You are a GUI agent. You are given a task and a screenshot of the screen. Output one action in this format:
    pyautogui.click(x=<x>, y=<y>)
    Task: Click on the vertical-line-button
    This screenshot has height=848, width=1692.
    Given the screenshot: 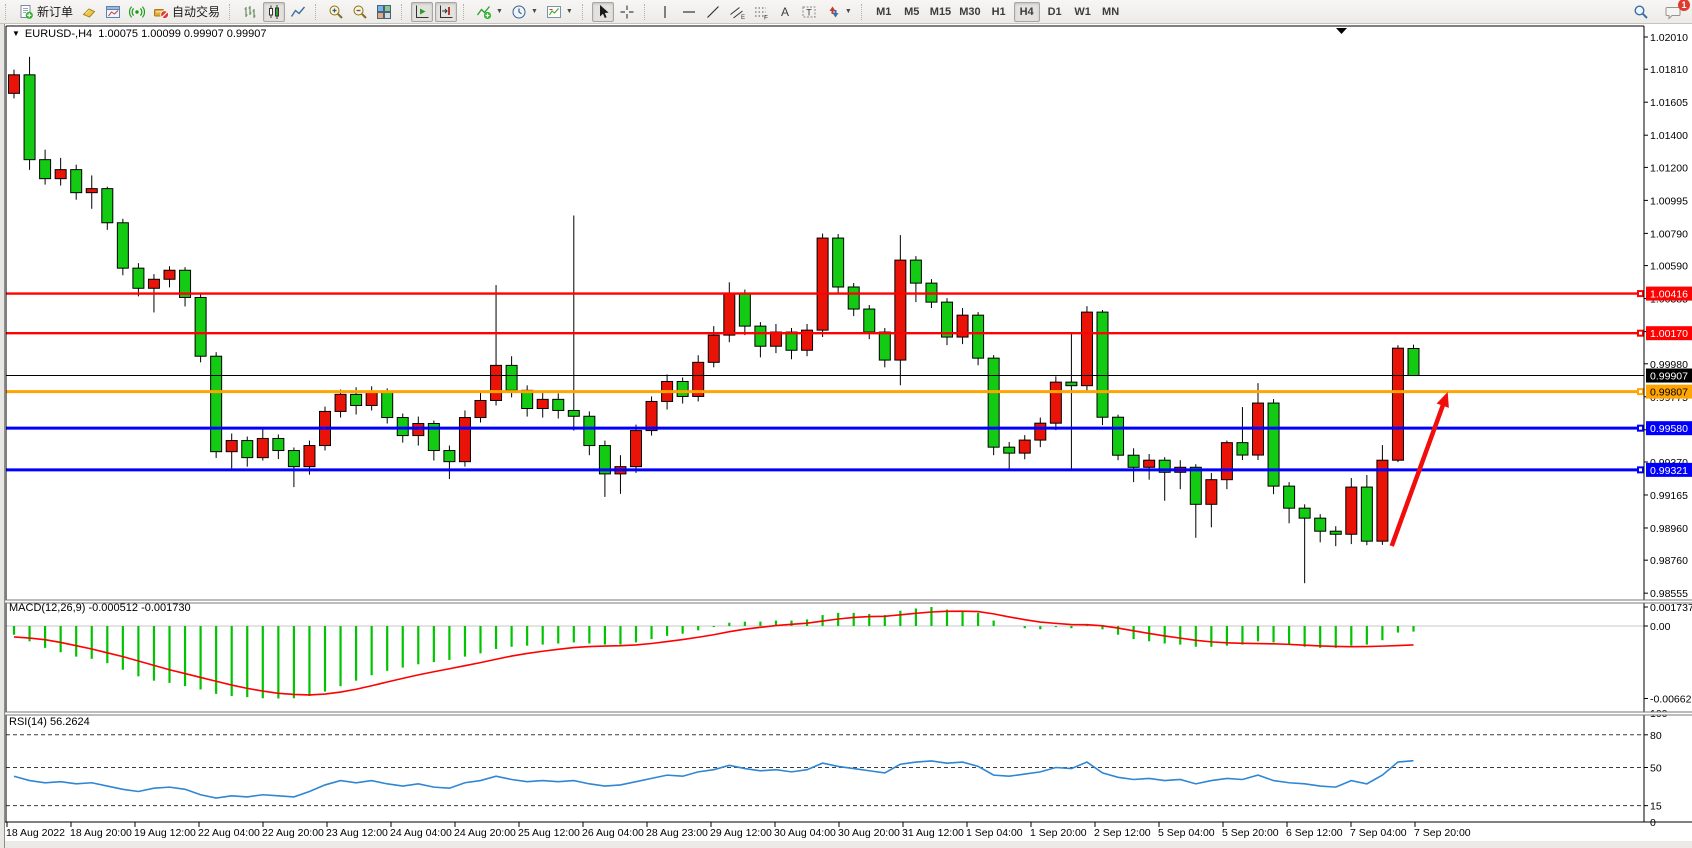 What is the action you would take?
    pyautogui.click(x=665, y=12)
    